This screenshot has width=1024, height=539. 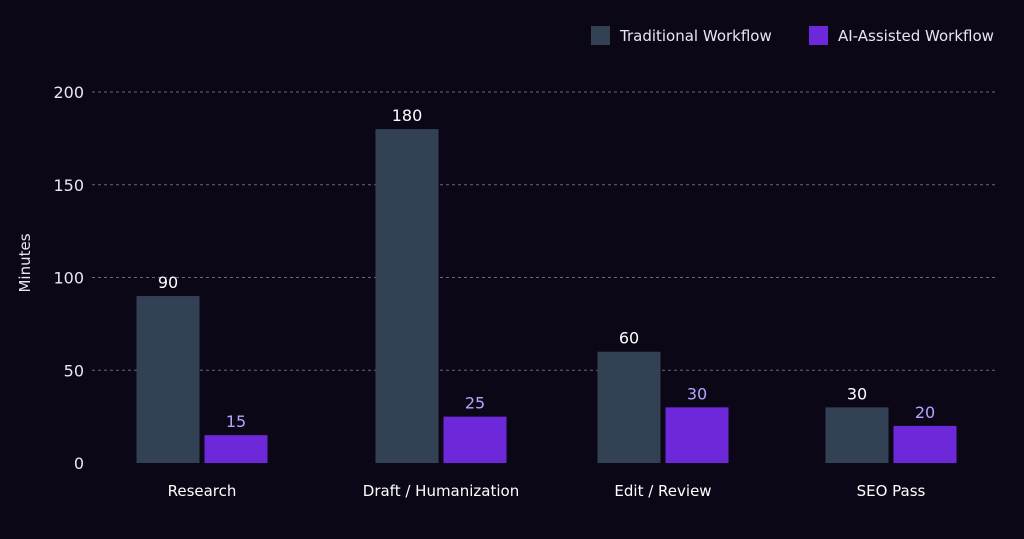 What do you see at coordinates (916, 36) in the screenshot?
I see `legend-label: AI-Assisted Workflow` at bounding box center [916, 36].